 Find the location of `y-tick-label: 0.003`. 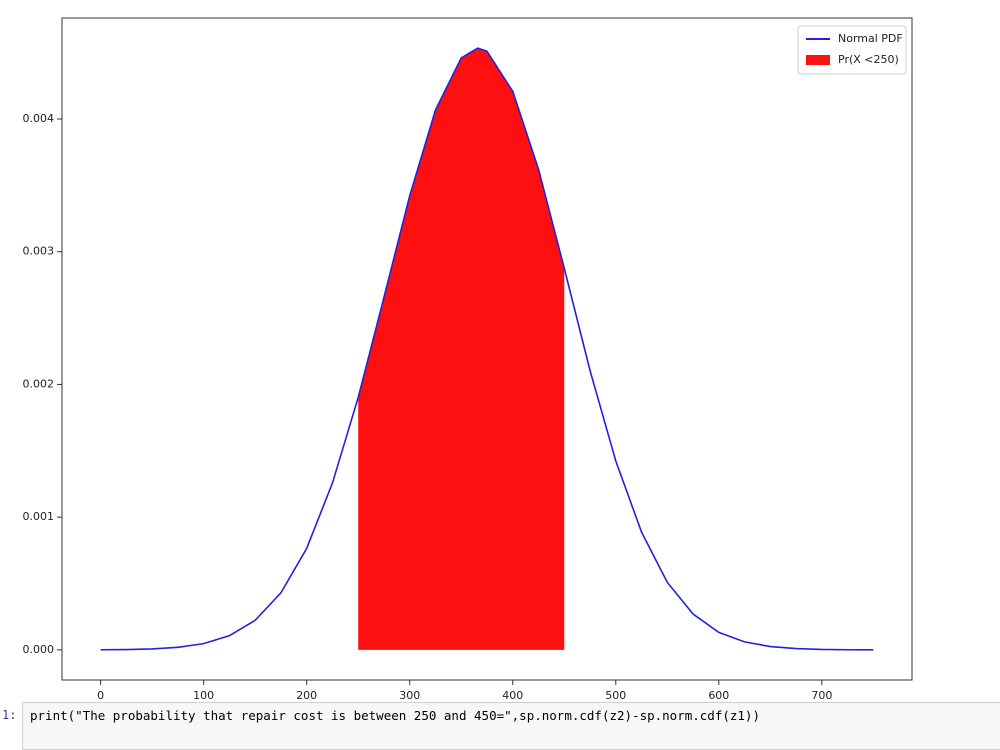

y-tick-label: 0.003 is located at coordinates (39, 251).